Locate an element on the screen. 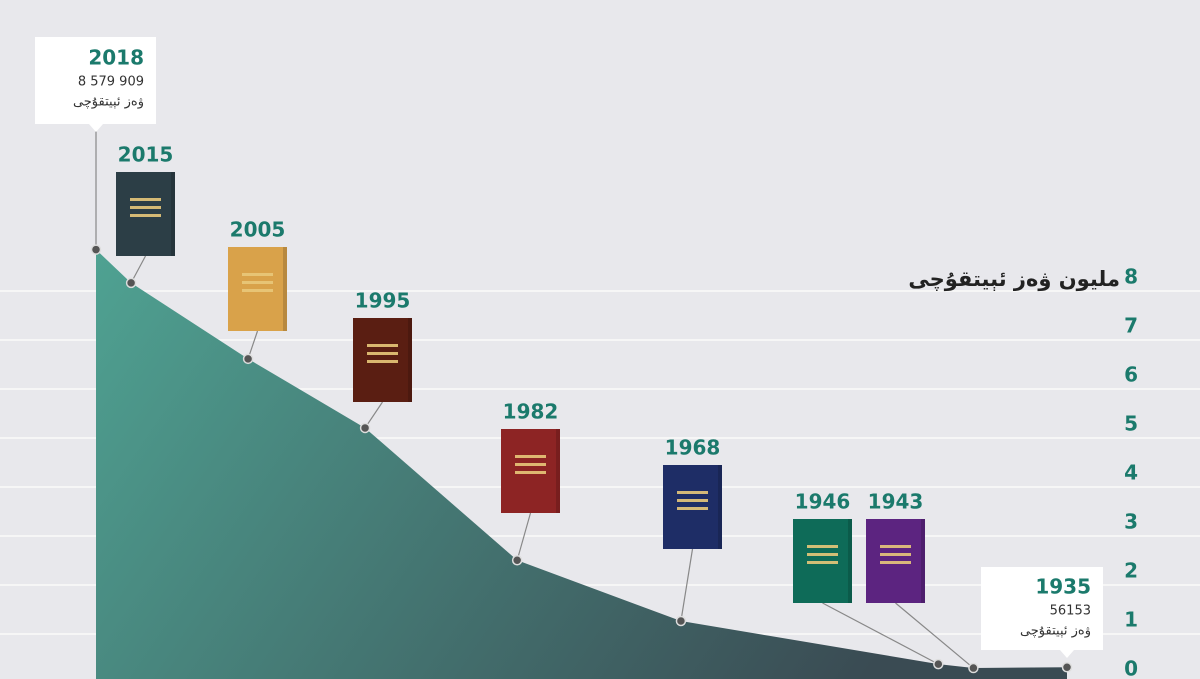 This screenshot has height=679, width=1200. y-tick-label: 7 is located at coordinates (1131, 326).